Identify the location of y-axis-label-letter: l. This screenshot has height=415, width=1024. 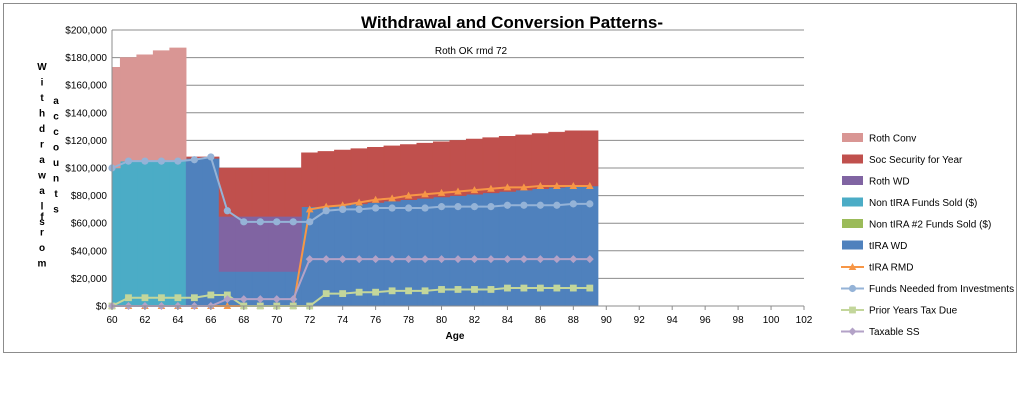
(42, 207).